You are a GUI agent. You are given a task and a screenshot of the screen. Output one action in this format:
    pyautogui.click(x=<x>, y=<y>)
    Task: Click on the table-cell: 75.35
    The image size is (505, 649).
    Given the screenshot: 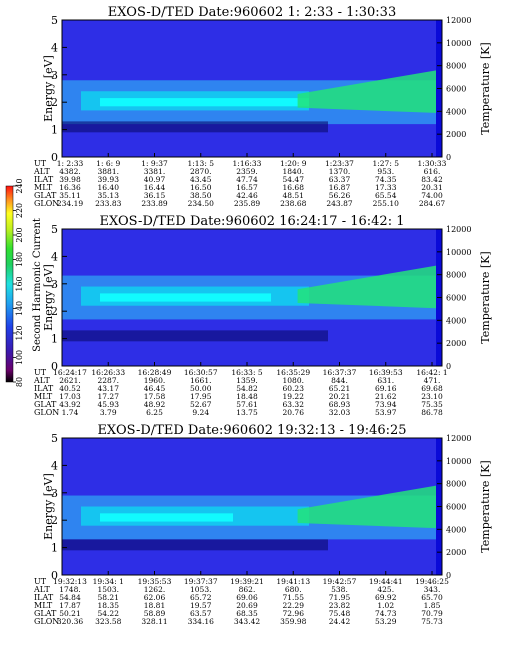 What is the action you would take?
    pyautogui.click(x=432, y=404)
    